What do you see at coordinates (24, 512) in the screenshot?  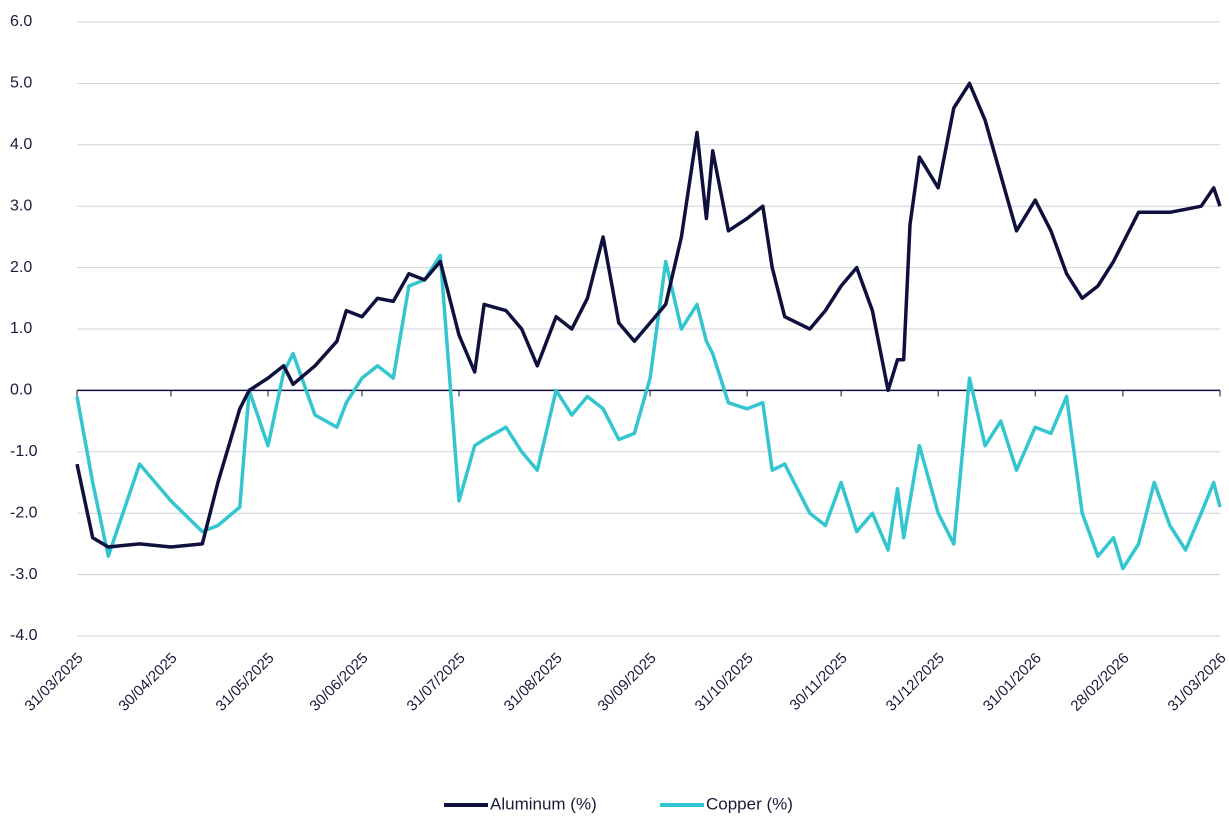 I see `y-tick-label: -2.0` at bounding box center [24, 512].